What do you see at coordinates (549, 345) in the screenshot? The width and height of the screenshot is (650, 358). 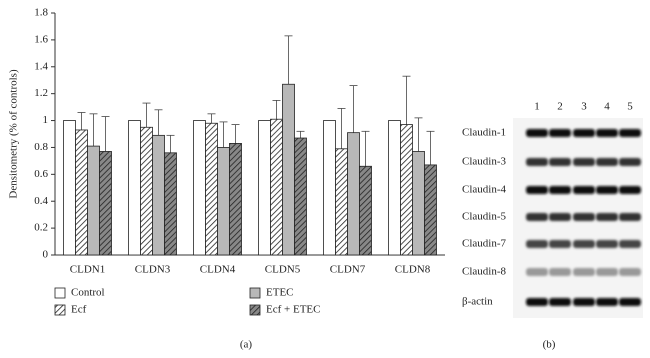 I see `panel-label: (b)` at bounding box center [549, 345].